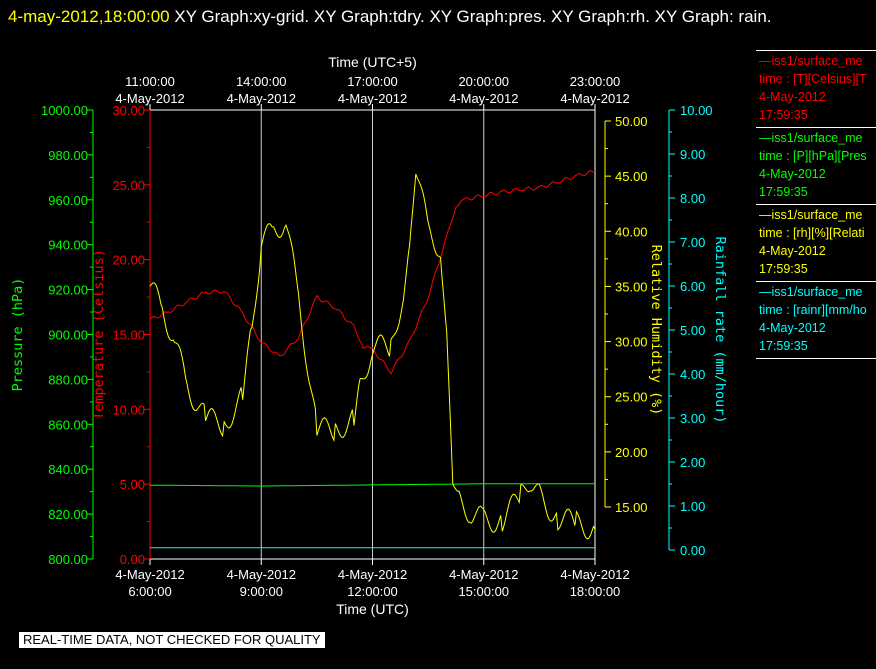  What do you see at coordinates (132, 559) in the screenshot?
I see `temperature-tick-label: 0.00` at bounding box center [132, 559].